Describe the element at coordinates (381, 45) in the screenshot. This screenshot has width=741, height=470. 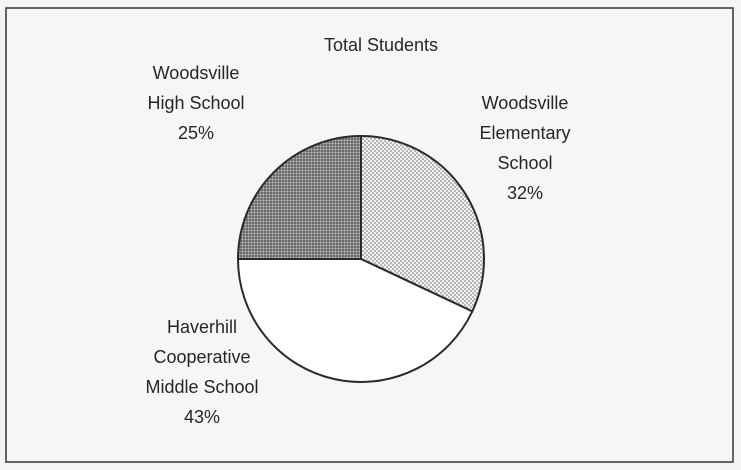
I see `chart-title: Total Students` at that location.